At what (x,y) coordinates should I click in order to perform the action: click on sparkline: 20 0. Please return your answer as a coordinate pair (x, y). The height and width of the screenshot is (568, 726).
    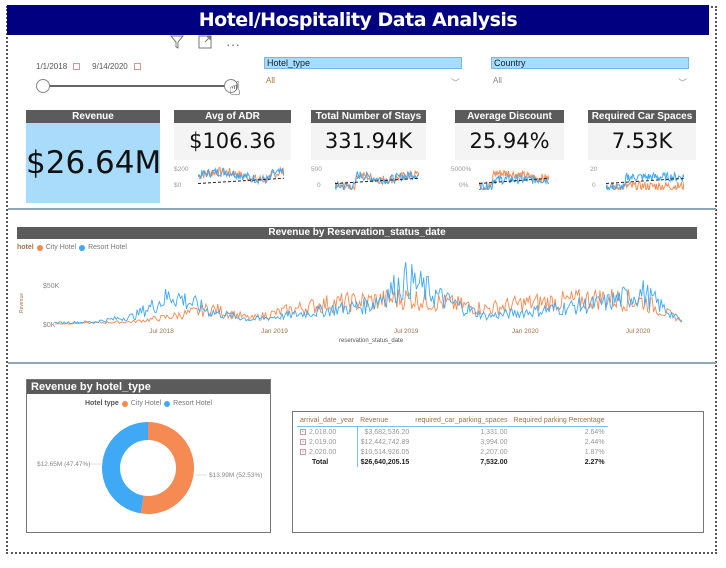
    Looking at the image, I should click on (642, 178).